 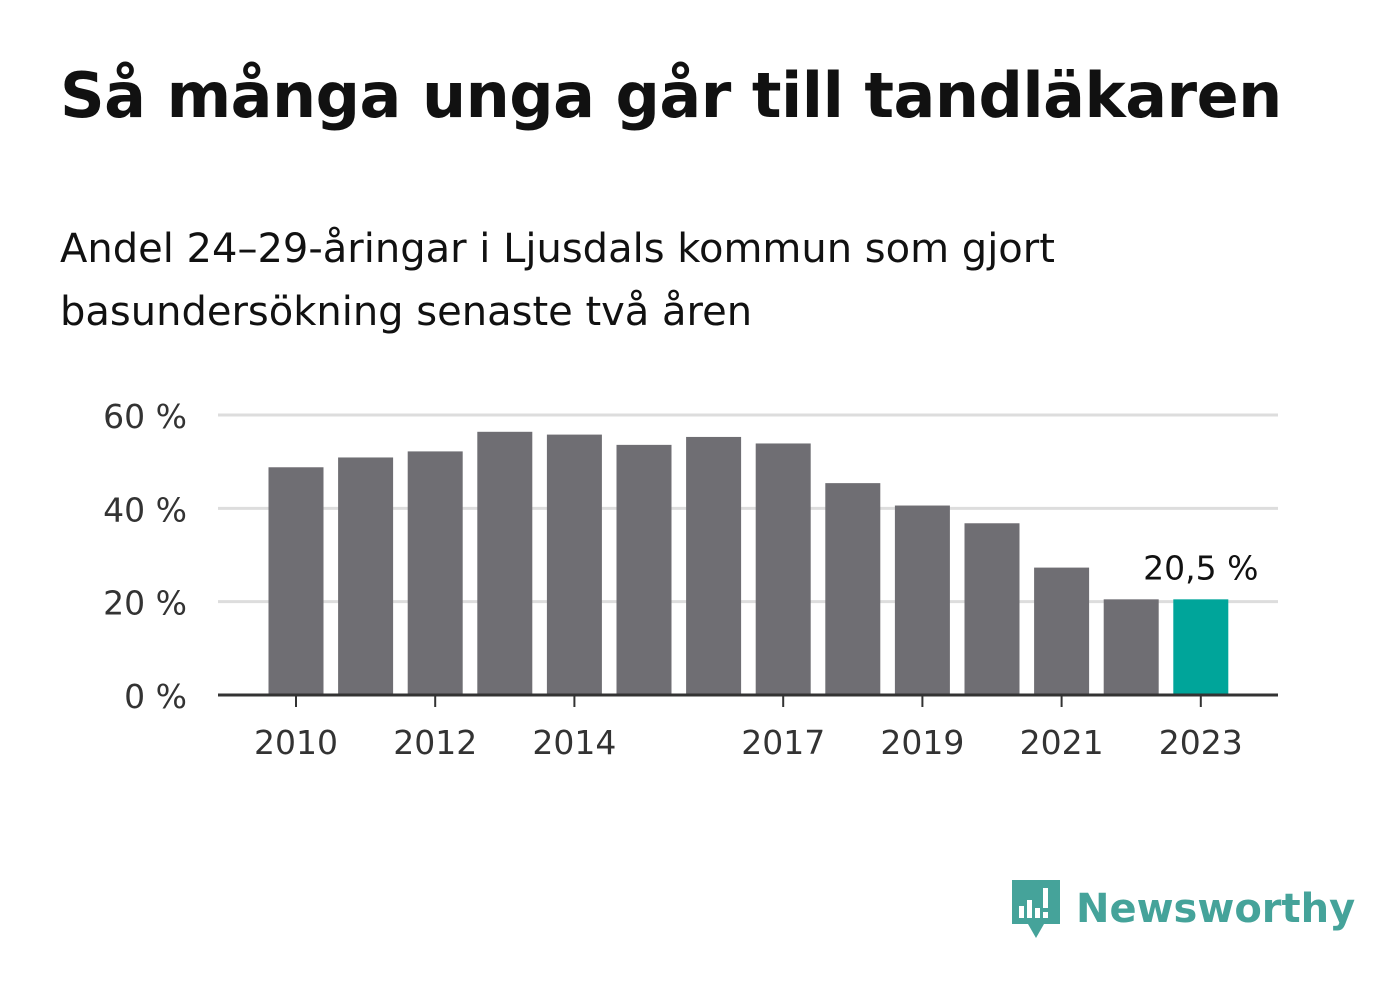 I want to click on x-tick-label: 2019, so click(x=922, y=742).